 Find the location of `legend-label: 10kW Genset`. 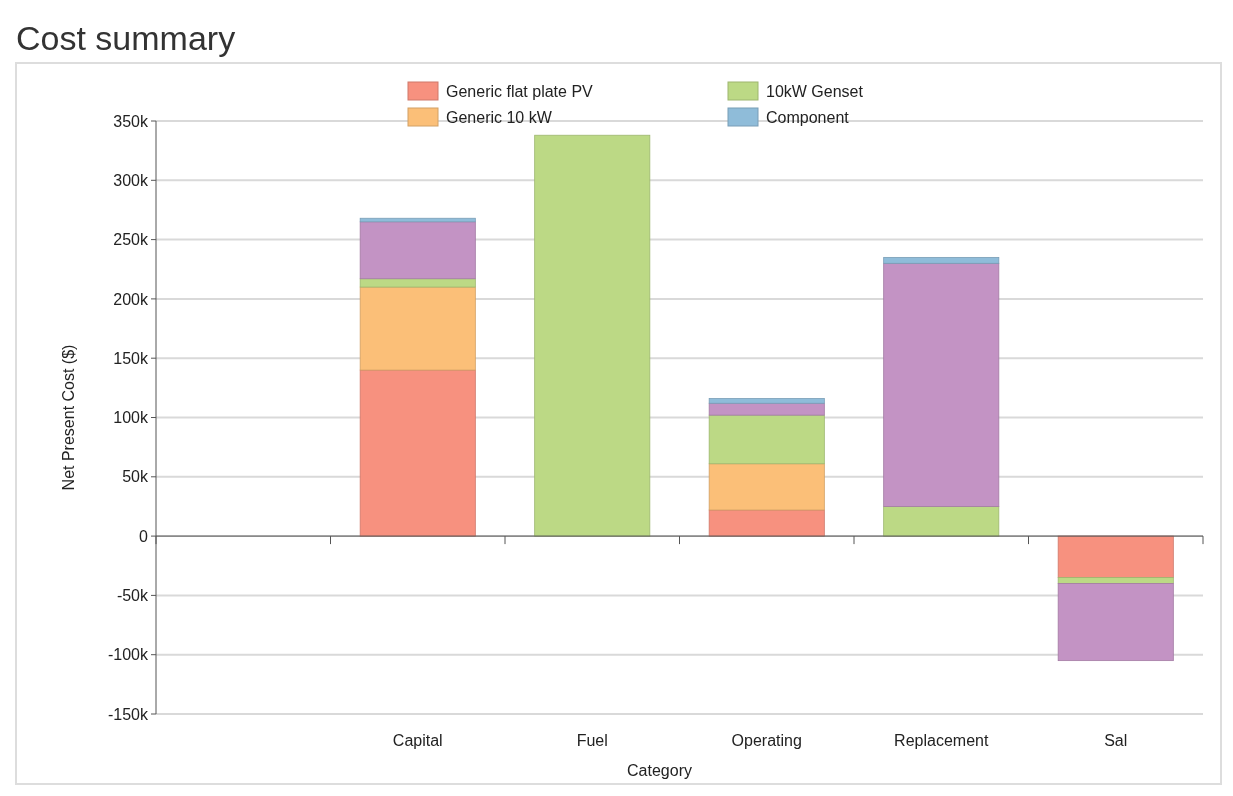

legend-label: 10kW Genset is located at coordinates (815, 91).